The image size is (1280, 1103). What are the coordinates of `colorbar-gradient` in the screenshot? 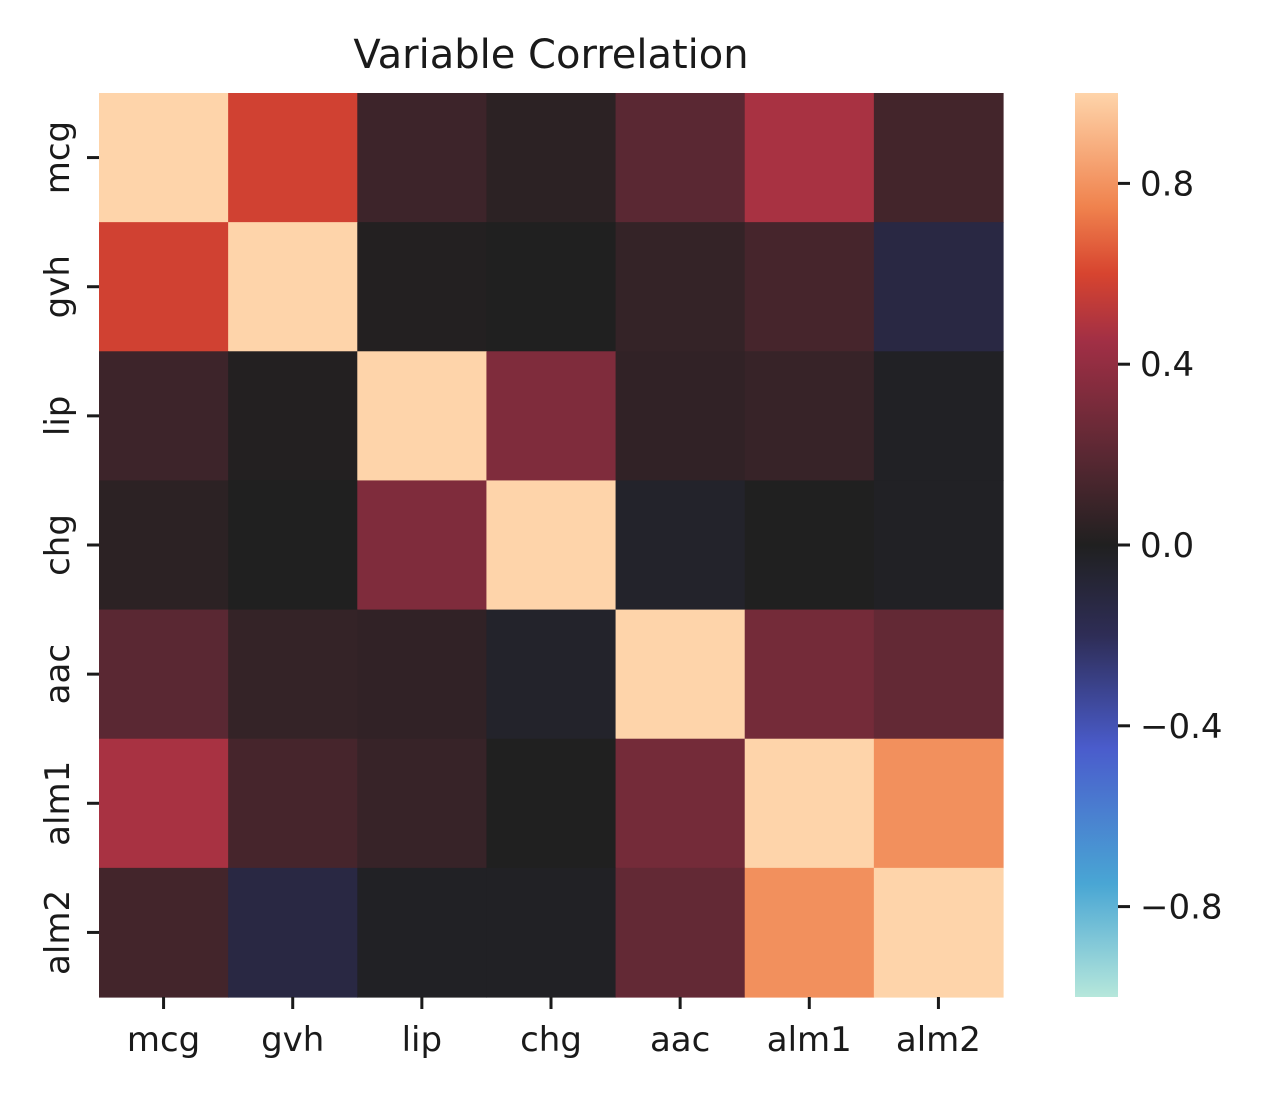 It's located at (1096, 545).